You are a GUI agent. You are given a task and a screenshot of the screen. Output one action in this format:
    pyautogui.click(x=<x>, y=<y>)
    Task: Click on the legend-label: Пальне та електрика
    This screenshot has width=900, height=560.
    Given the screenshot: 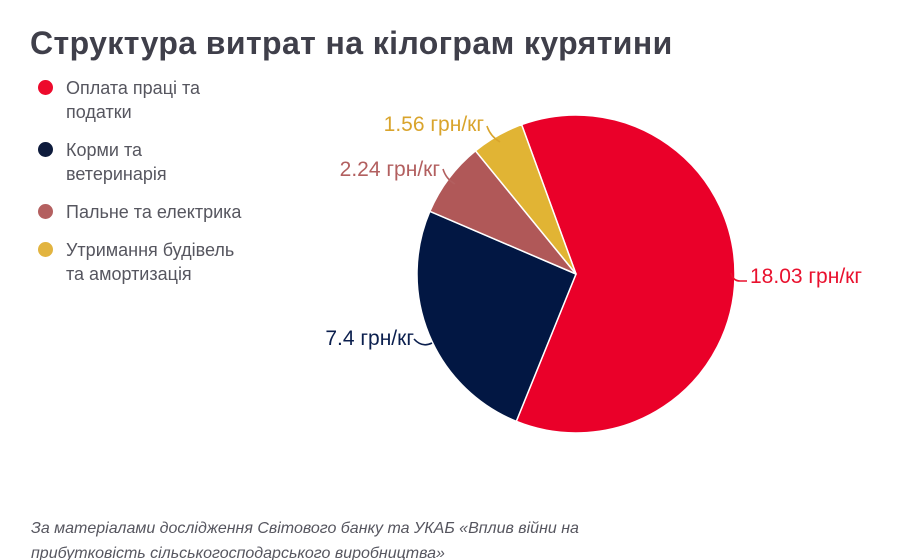 What is the action you would take?
    pyautogui.click(x=153, y=212)
    